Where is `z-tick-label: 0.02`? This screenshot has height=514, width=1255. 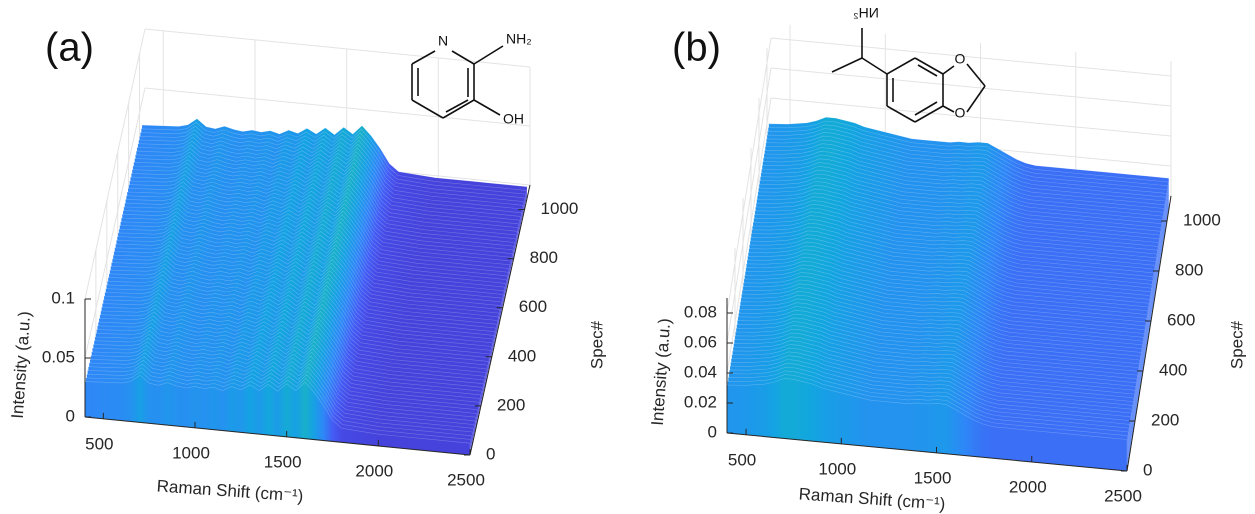
z-tick-label: 0.02 is located at coordinates (700, 401).